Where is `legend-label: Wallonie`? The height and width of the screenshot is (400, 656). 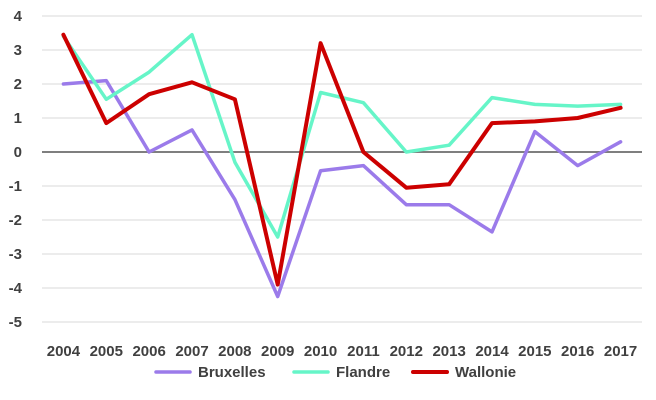
legend-label: Wallonie is located at coordinates (485, 372).